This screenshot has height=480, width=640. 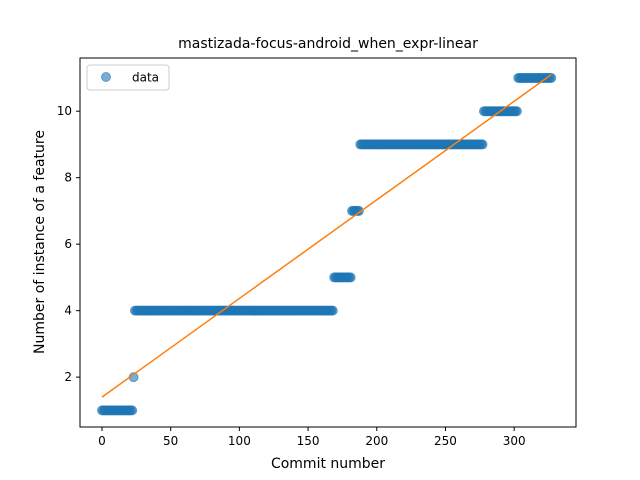 What do you see at coordinates (145, 78) in the screenshot?
I see `legend-label: data` at bounding box center [145, 78].